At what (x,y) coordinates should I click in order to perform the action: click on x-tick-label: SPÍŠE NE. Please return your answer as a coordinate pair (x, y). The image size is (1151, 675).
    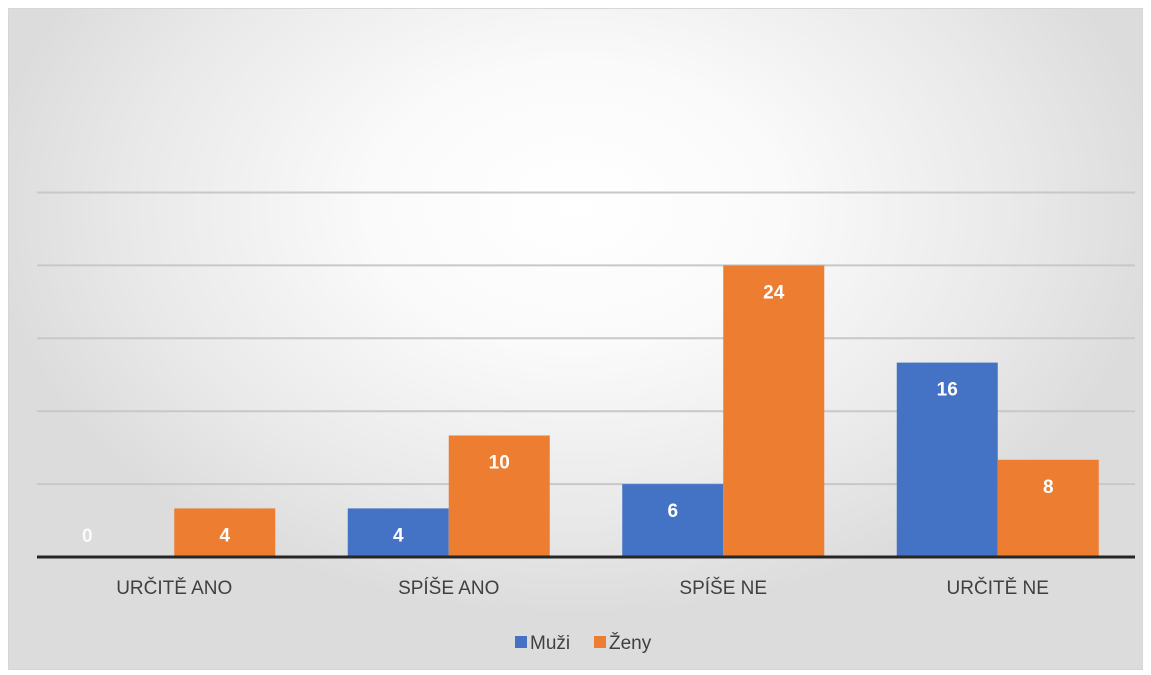
    Looking at the image, I should click on (723, 588).